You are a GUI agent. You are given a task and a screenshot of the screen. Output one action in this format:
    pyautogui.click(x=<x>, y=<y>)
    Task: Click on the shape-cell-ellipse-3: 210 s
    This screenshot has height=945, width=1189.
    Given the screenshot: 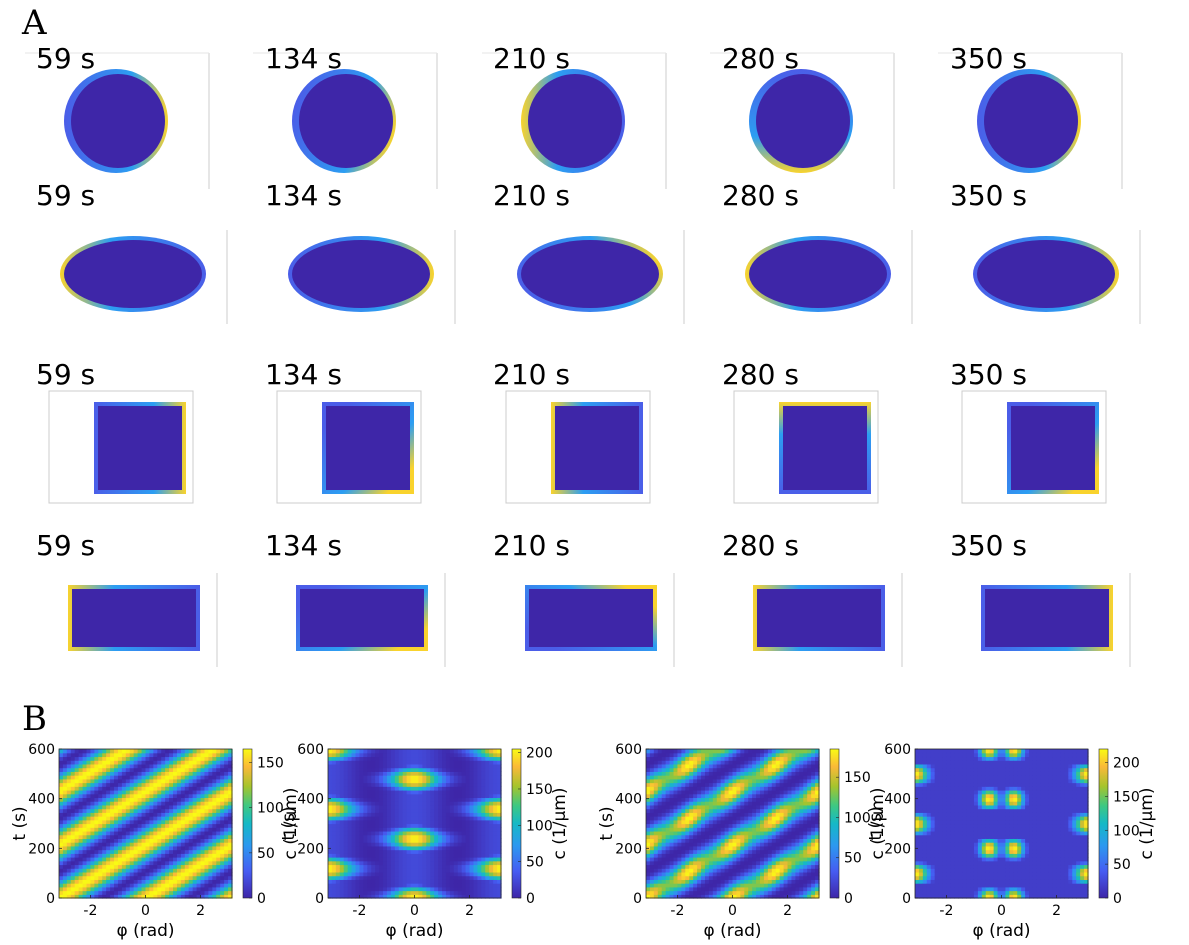 What is the action you would take?
    pyautogui.click(x=589, y=251)
    